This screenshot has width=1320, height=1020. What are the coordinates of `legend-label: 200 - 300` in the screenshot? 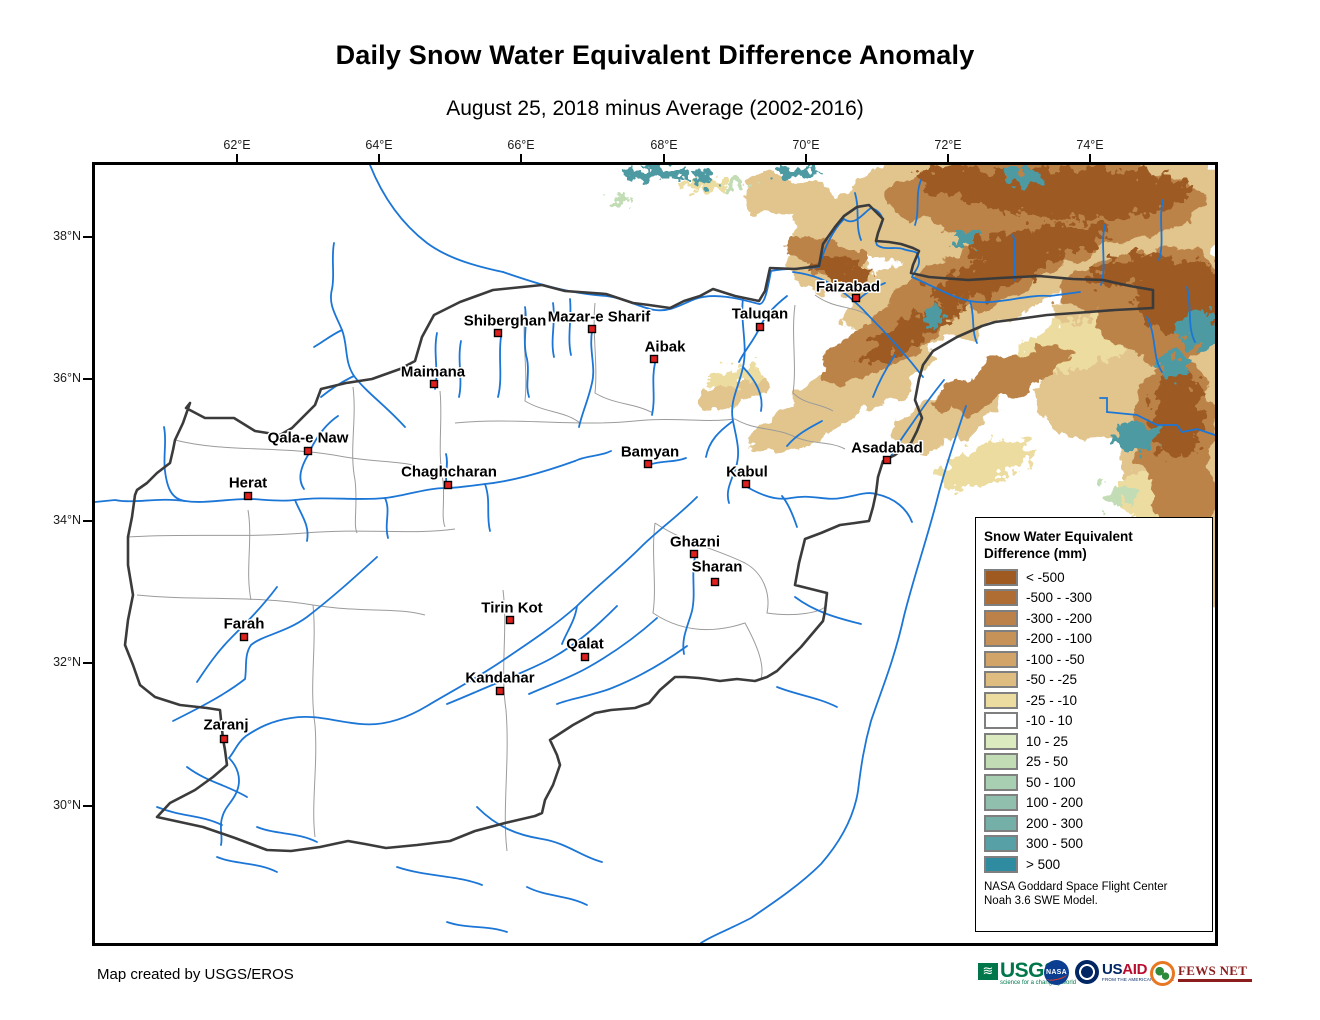 It's located at (1055, 823).